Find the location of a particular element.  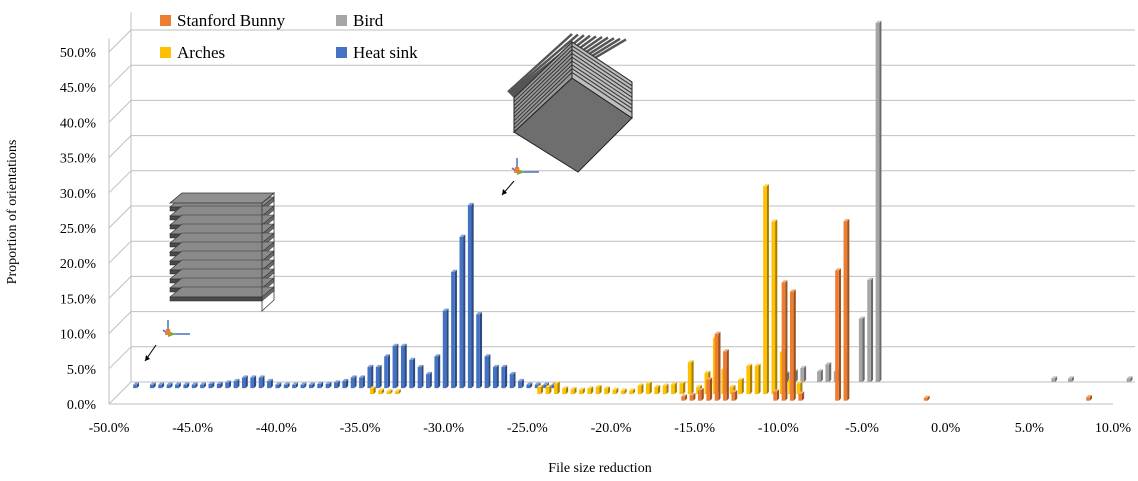

x-tick-label: -45.0% is located at coordinates (192, 428).